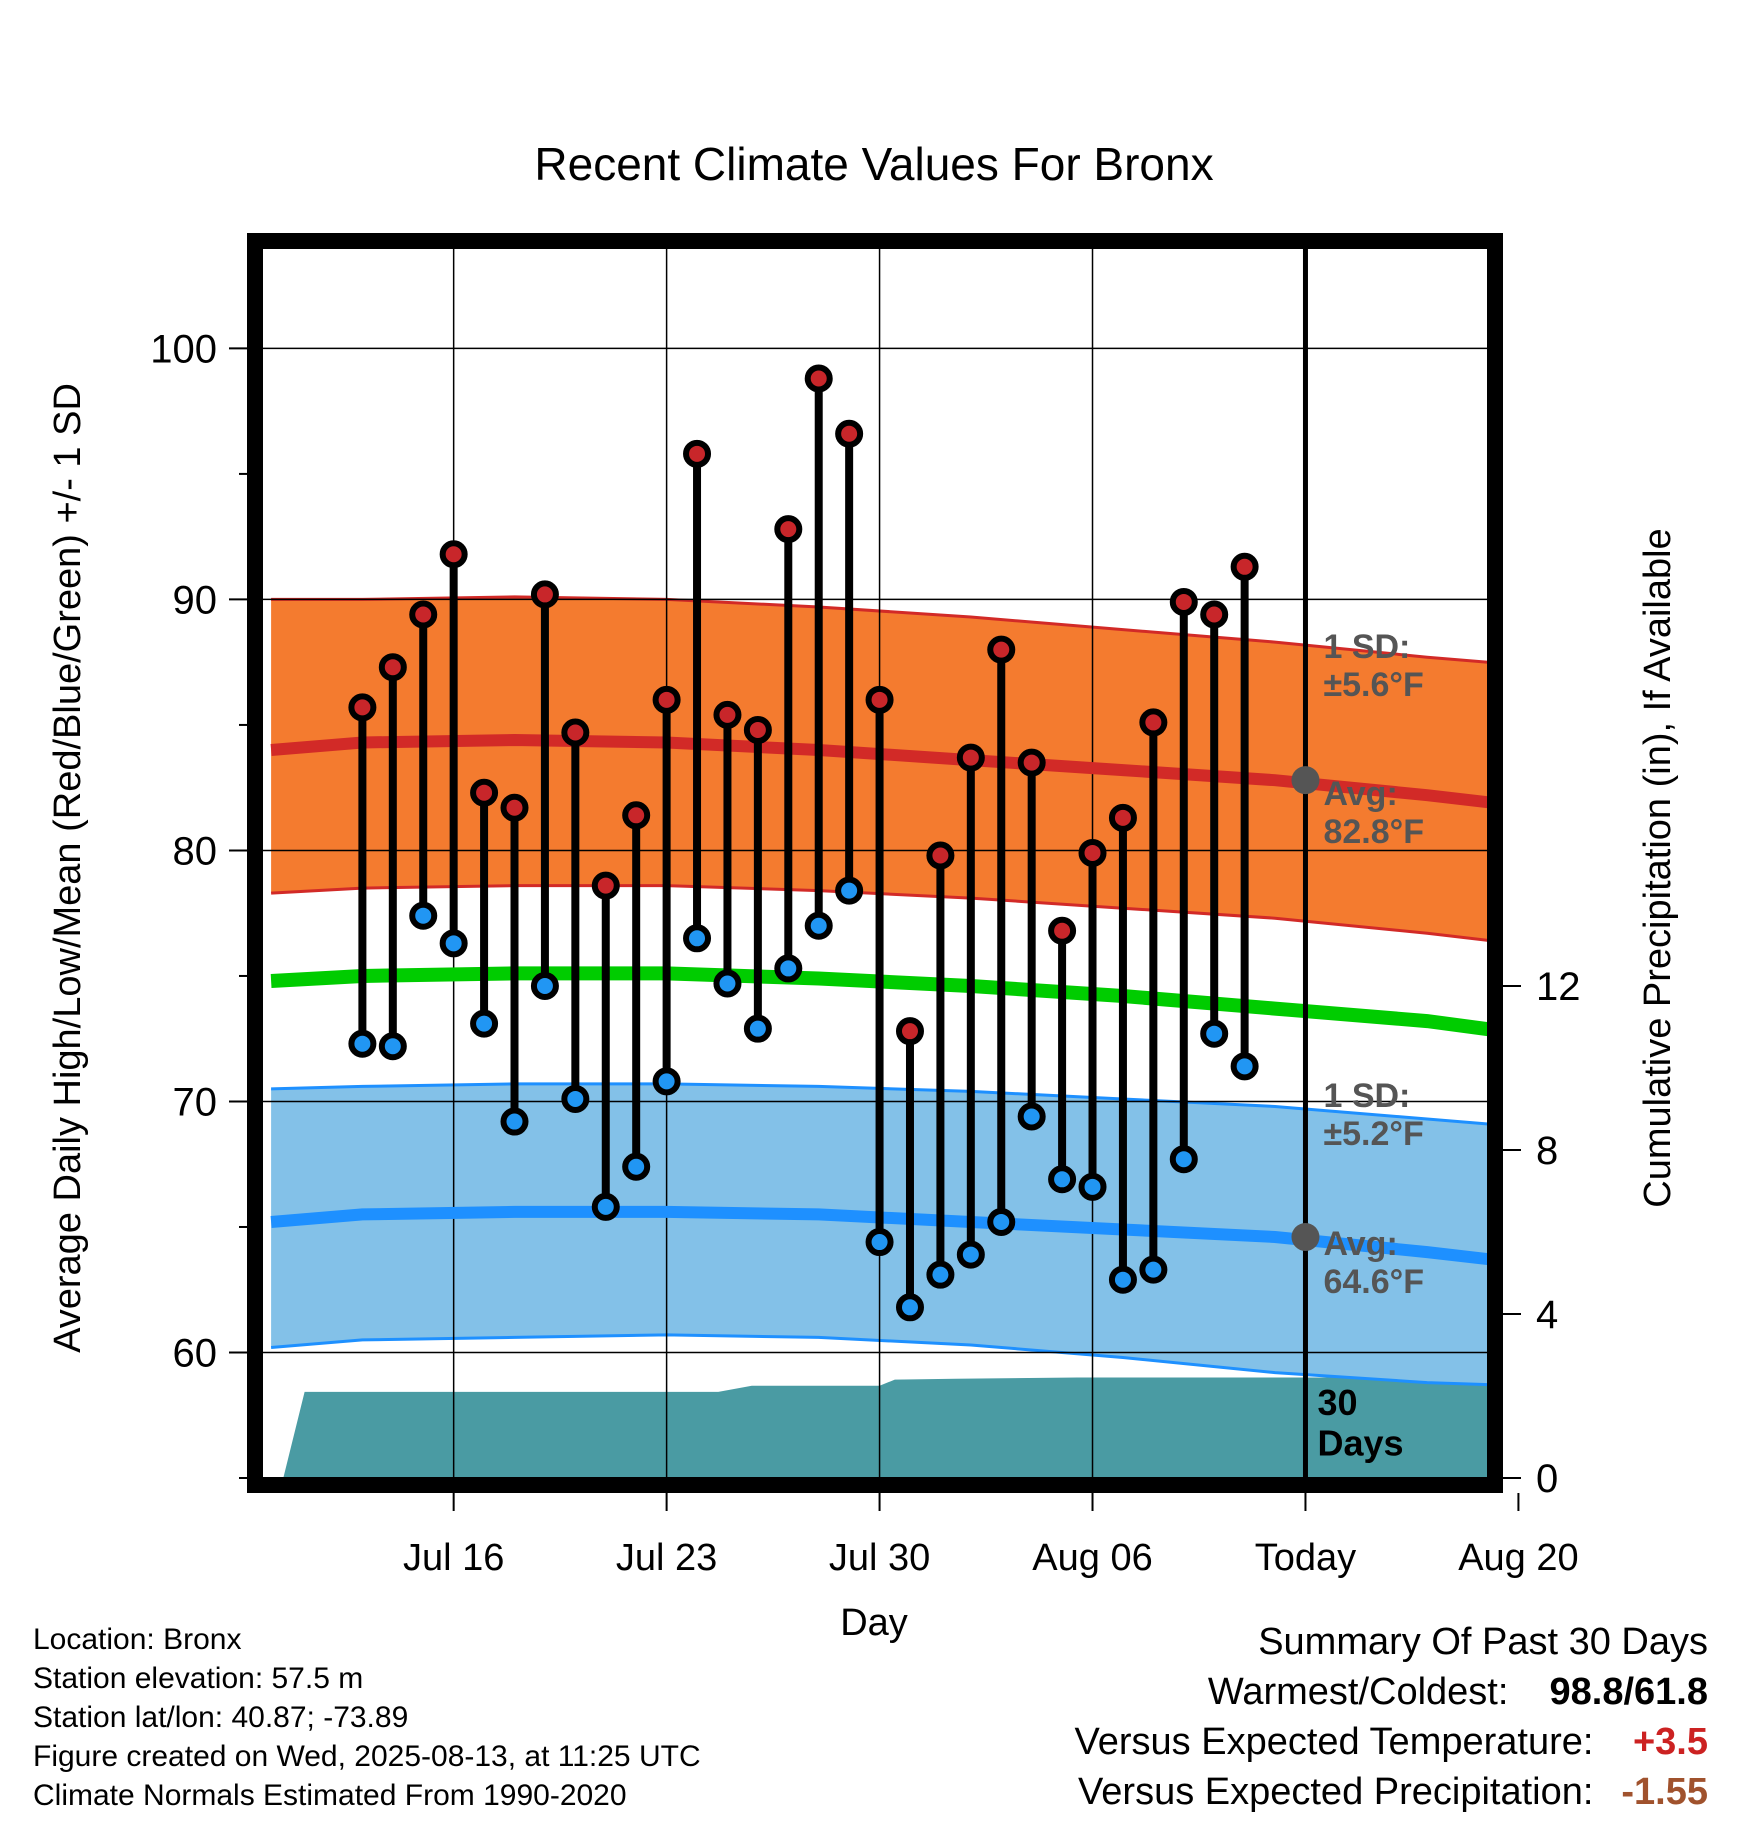 The width and height of the screenshot is (1748, 1828). What do you see at coordinates (879, 629) in the screenshot?
I see `high-sd-upper-edge` at bounding box center [879, 629].